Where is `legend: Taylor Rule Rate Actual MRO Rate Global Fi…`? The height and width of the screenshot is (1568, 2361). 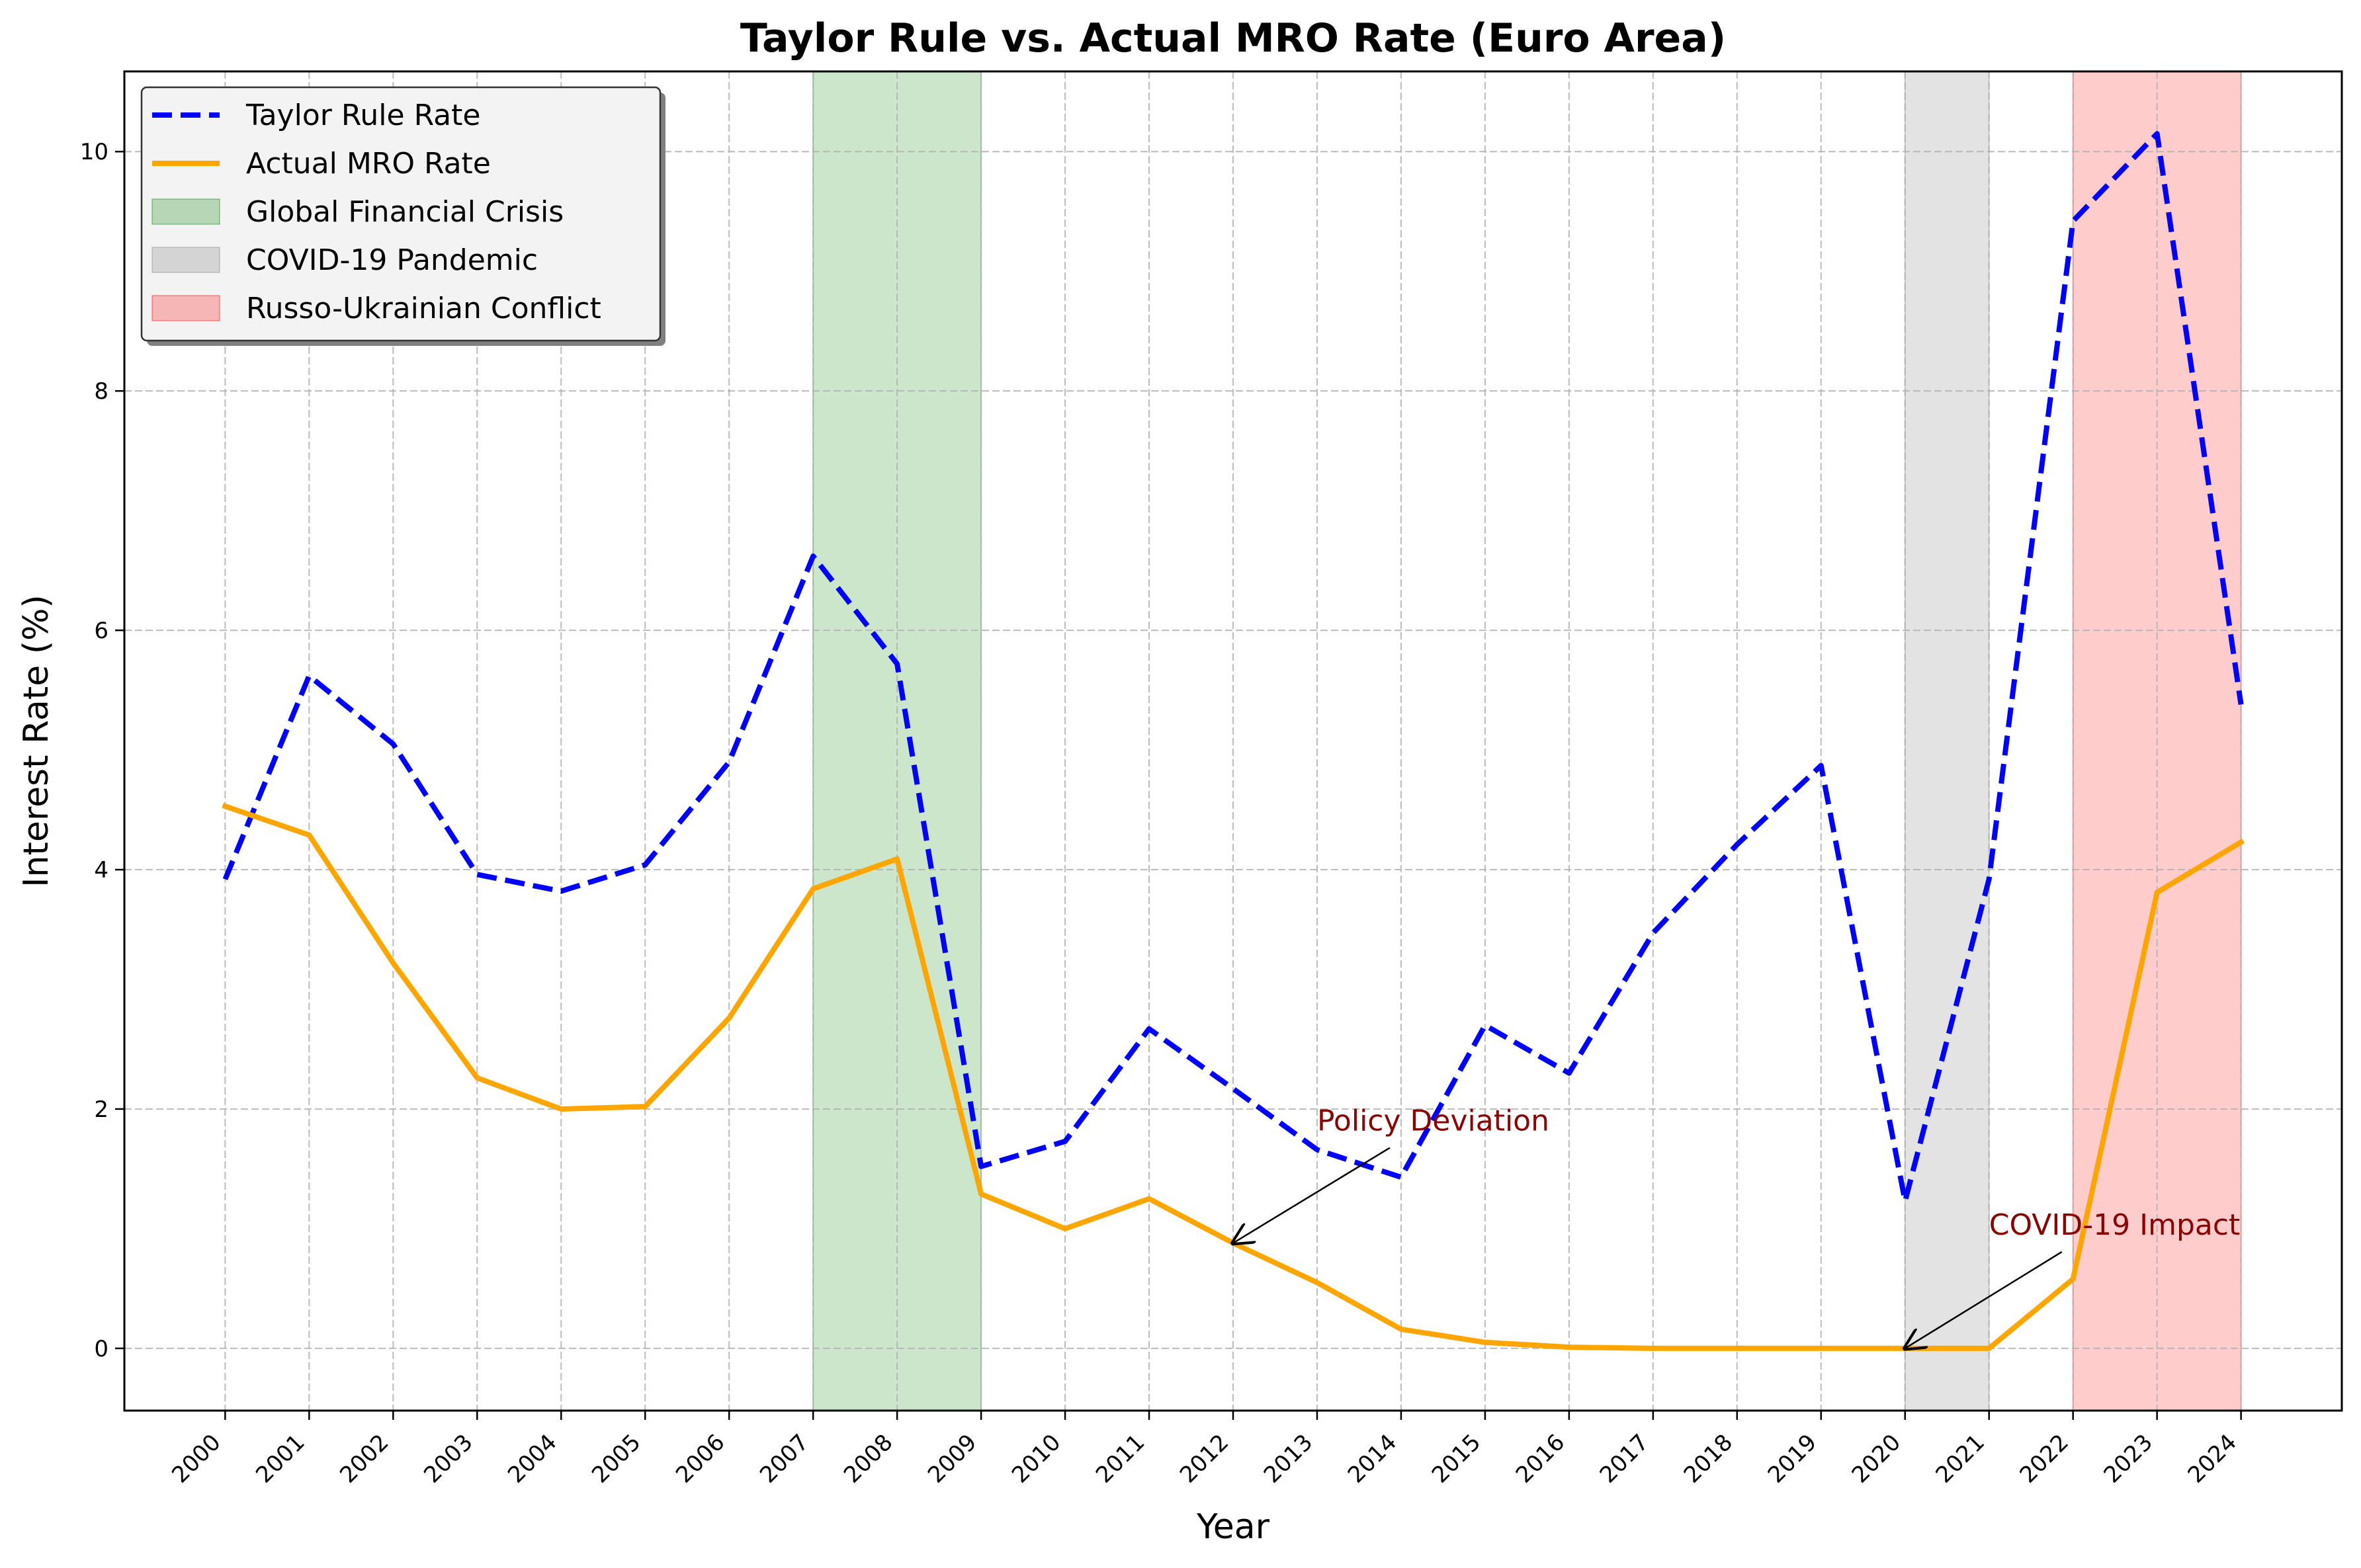
legend: Taylor Rule Rate Actual MRO Rate Global Fi… is located at coordinates (402, 216).